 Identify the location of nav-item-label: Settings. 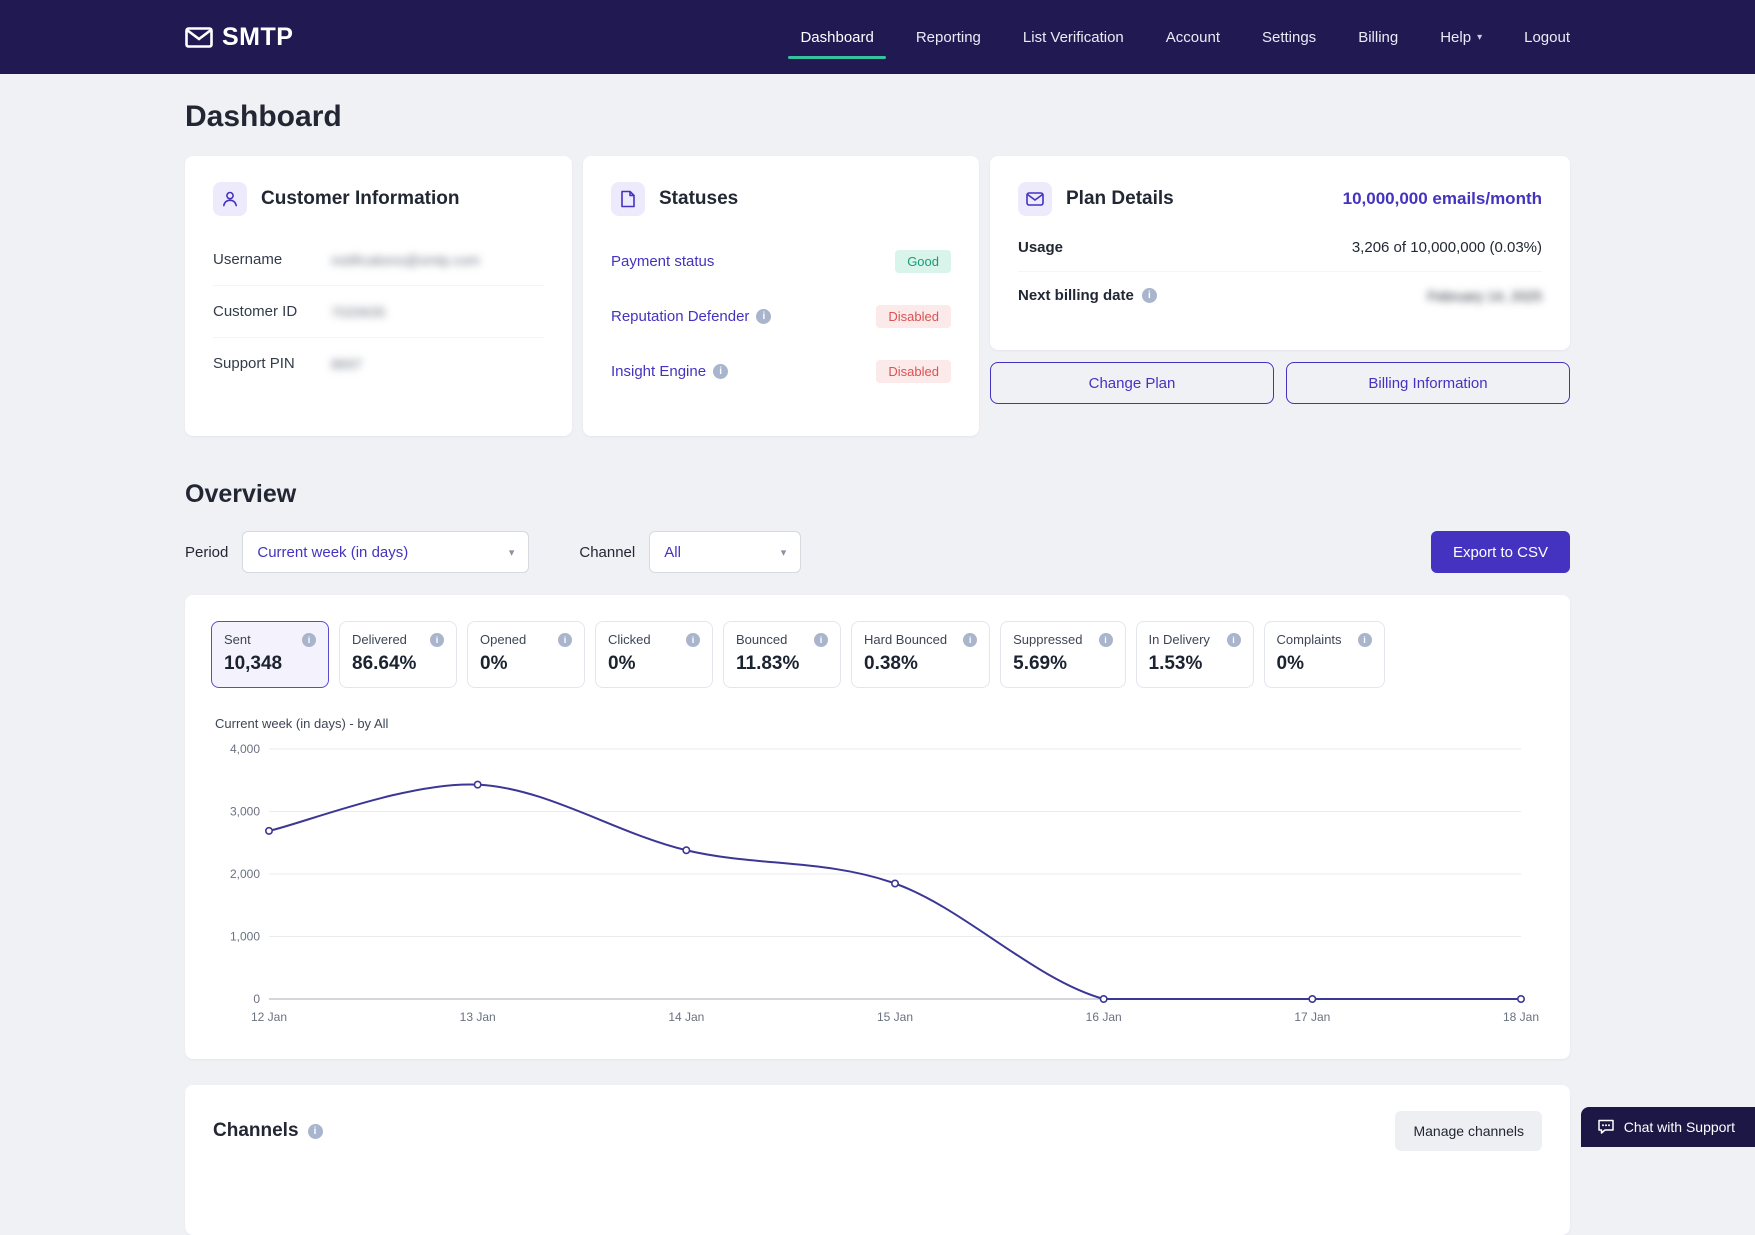
(1289, 37).